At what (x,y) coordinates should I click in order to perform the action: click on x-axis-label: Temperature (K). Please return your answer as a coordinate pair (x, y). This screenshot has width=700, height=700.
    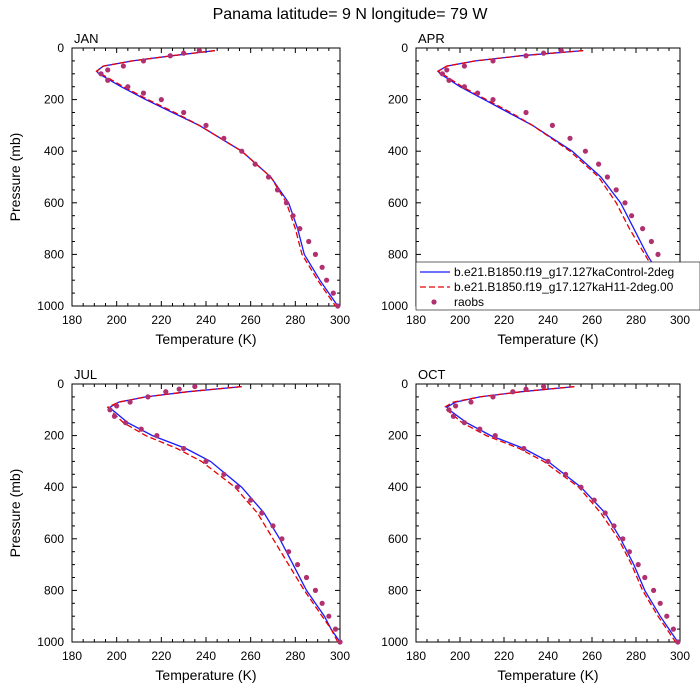
    Looking at the image, I should click on (205, 339).